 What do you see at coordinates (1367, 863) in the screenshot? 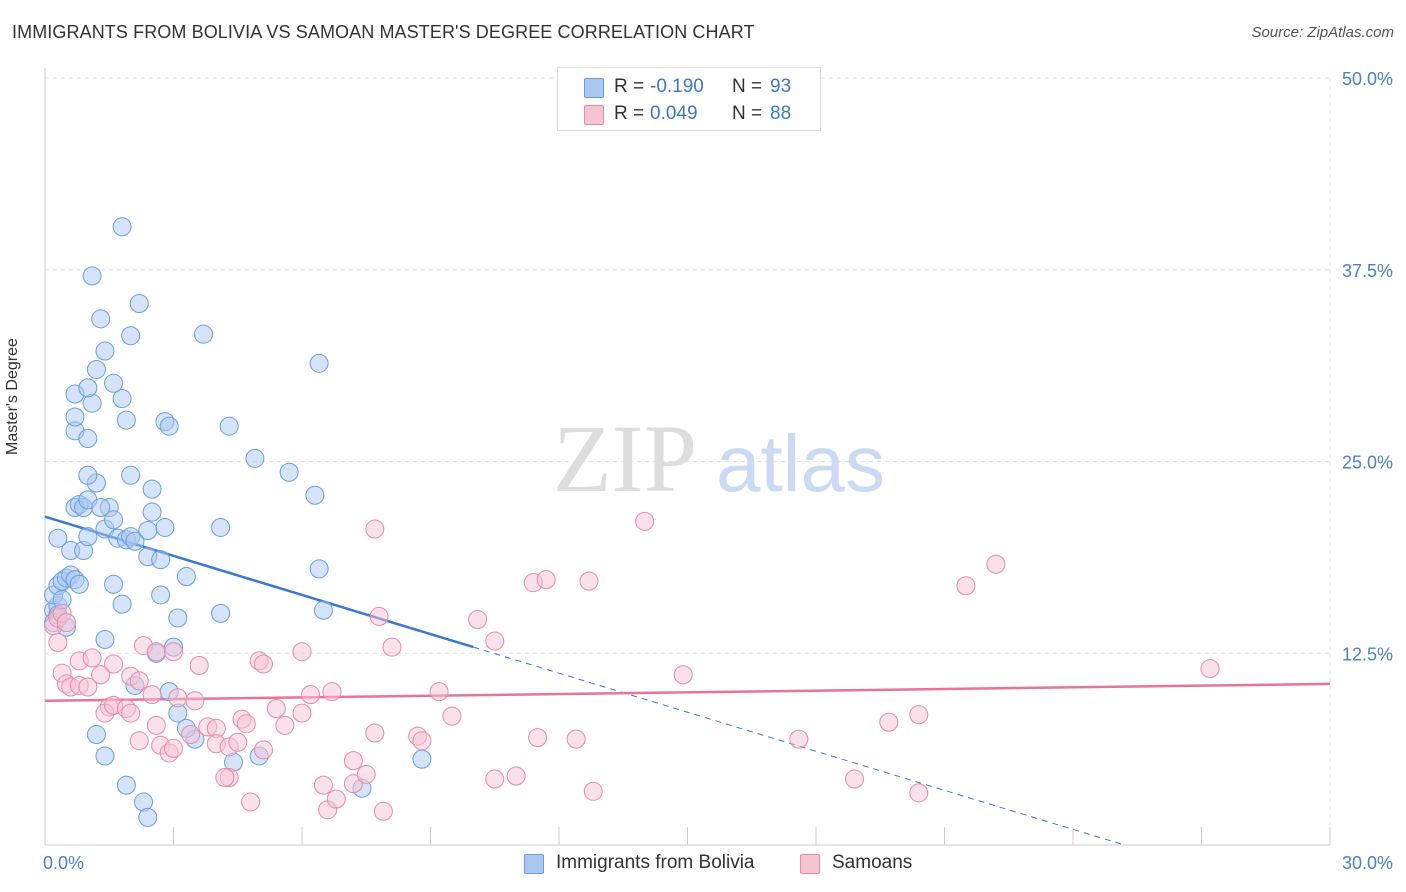
I see `x-tick-label: 30.0%` at bounding box center [1367, 863].